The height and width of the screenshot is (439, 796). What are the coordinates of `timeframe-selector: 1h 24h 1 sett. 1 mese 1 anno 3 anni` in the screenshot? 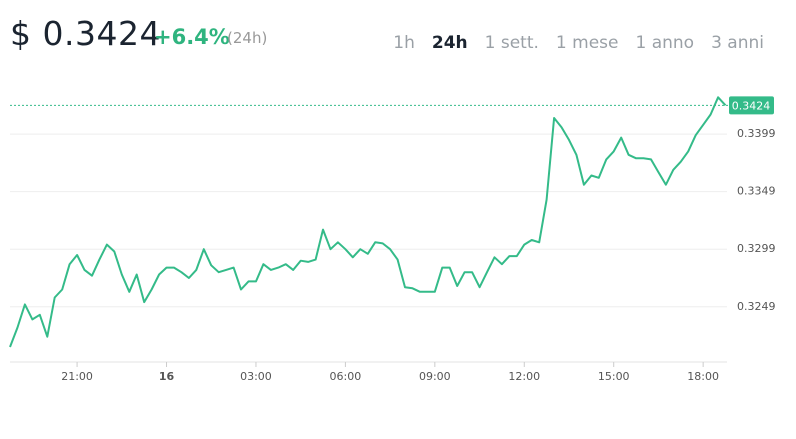 It's located at (578, 43).